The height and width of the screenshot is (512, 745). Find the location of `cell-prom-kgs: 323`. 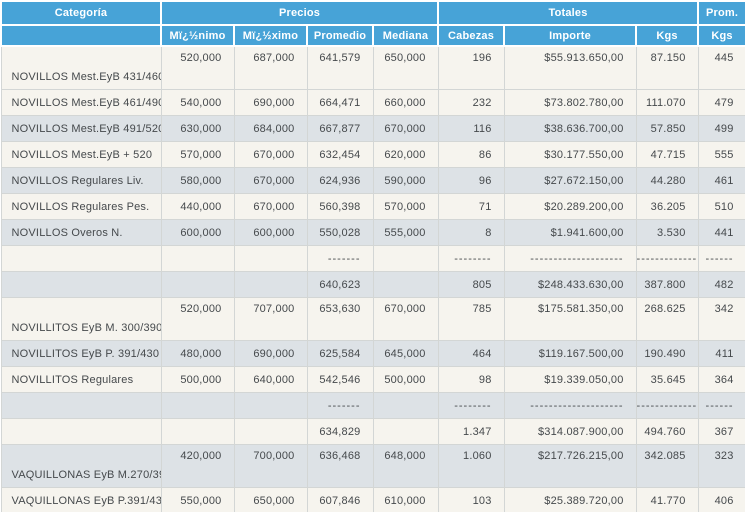

cell-prom-kgs: 323 is located at coordinates (721, 466).